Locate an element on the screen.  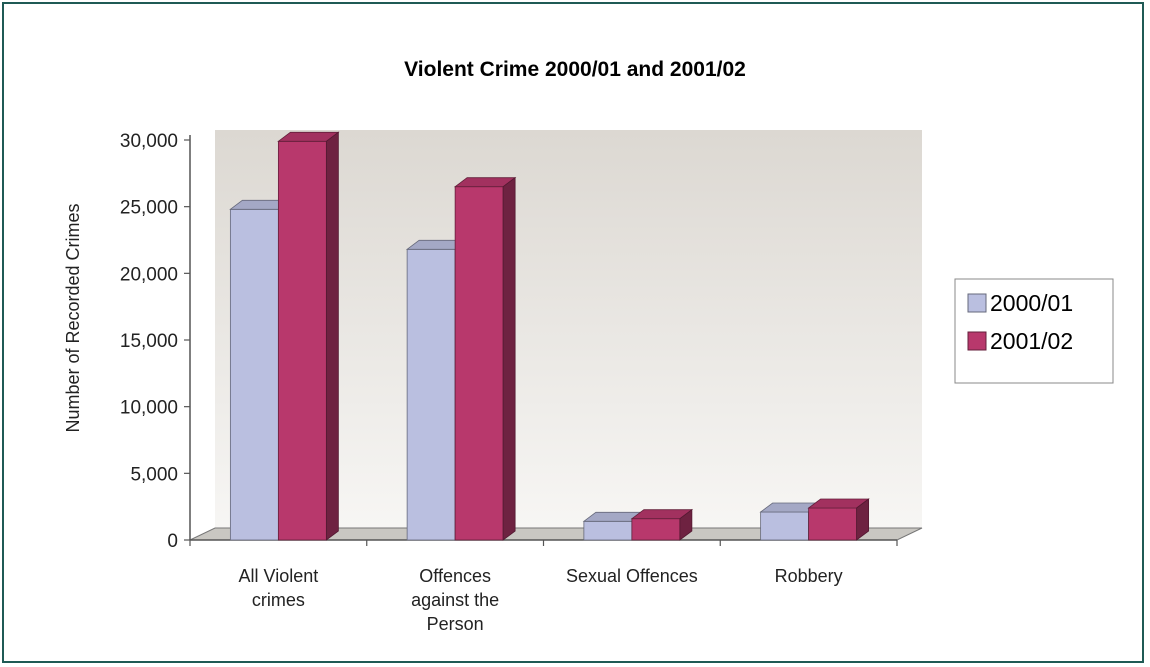
y-tick-label: 25,000 is located at coordinates (149, 208).